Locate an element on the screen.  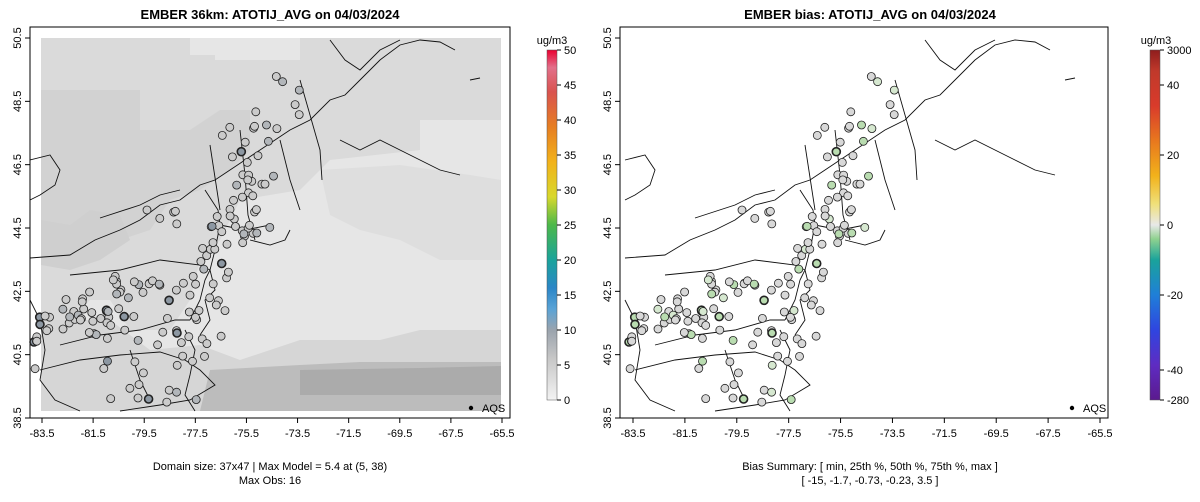
x-tick-label: -71.5 is located at coordinates (944, 434).